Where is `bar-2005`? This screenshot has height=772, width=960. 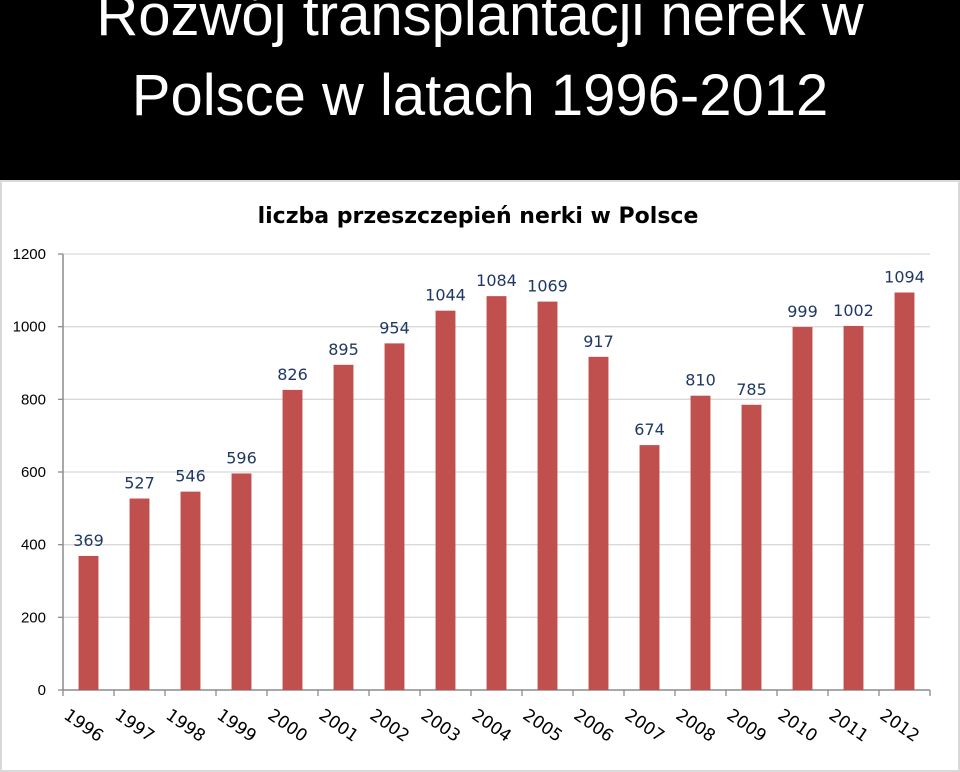 bar-2005 is located at coordinates (547, 495).